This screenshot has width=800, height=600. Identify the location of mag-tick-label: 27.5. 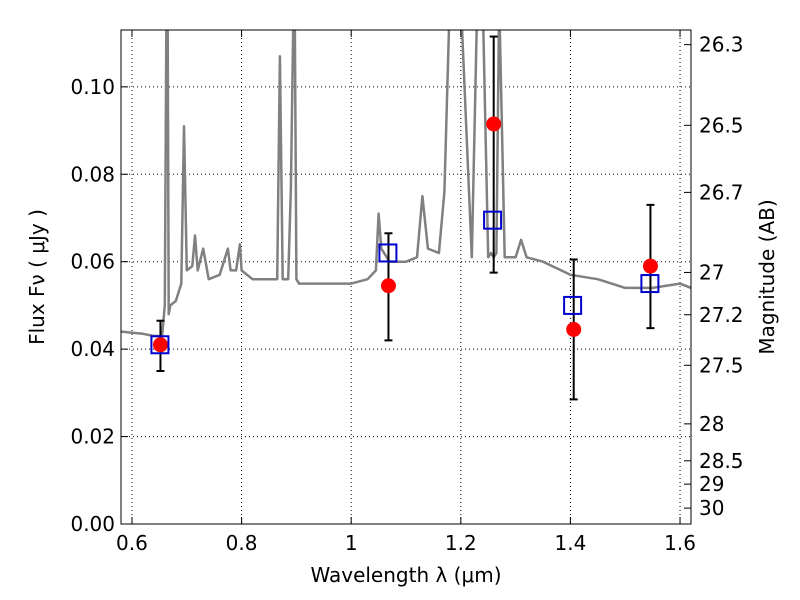
(721, 365).